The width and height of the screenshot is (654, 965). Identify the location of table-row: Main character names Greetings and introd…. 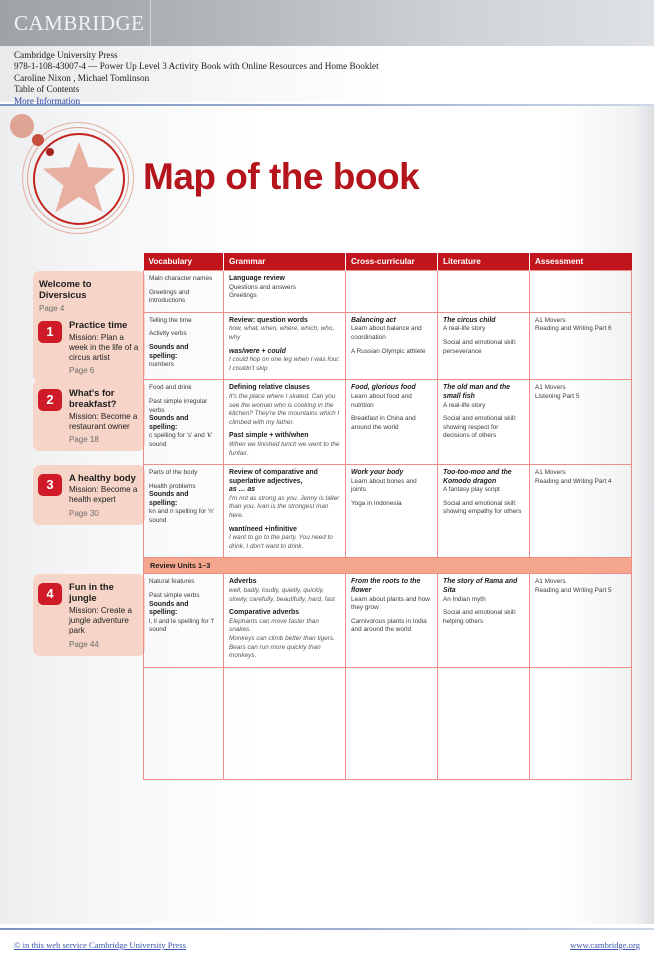
(387, 291).